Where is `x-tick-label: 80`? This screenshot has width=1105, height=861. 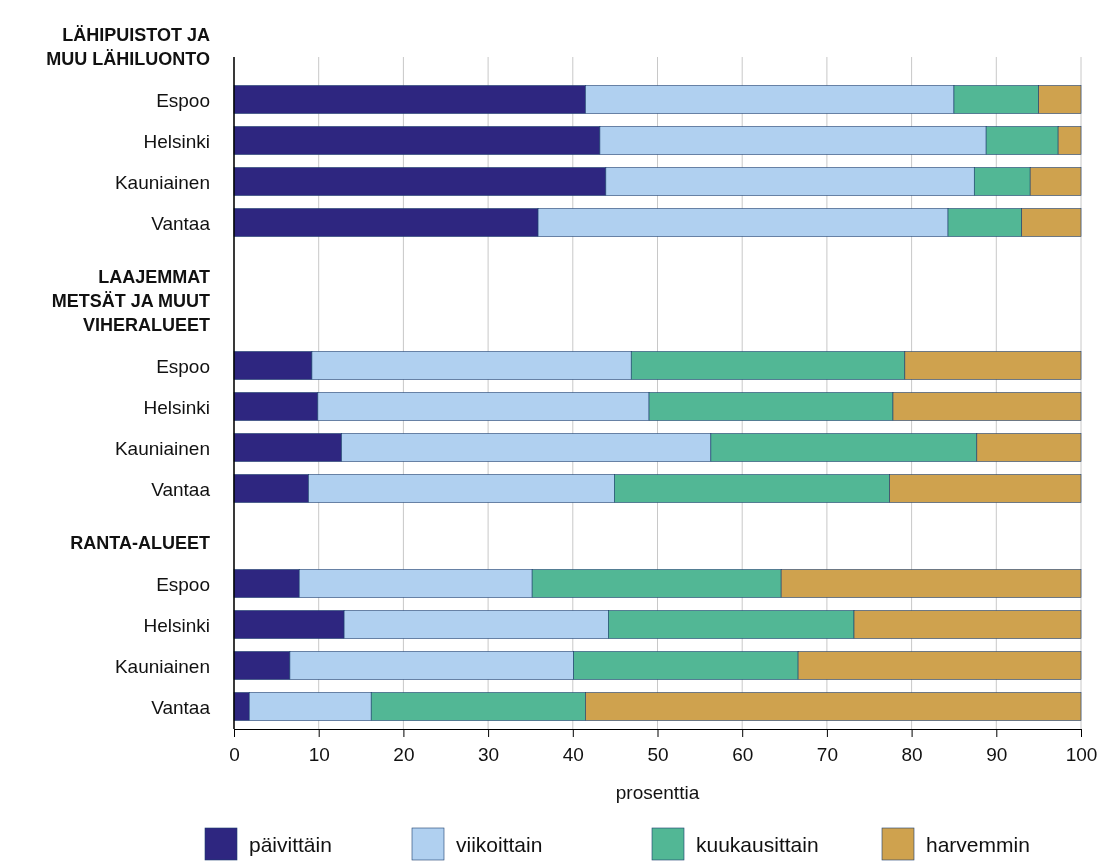 x-tick-label: 80 is located at coordinates (912, 754).